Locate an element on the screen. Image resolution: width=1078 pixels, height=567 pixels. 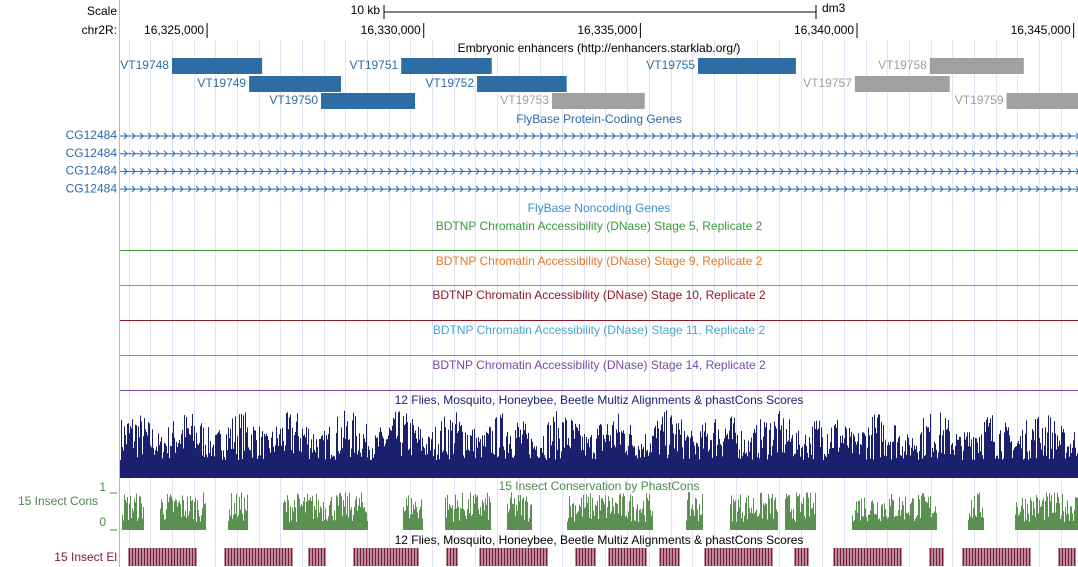
ruler-label: 16,335,000 is located at coordinates (607, 30).